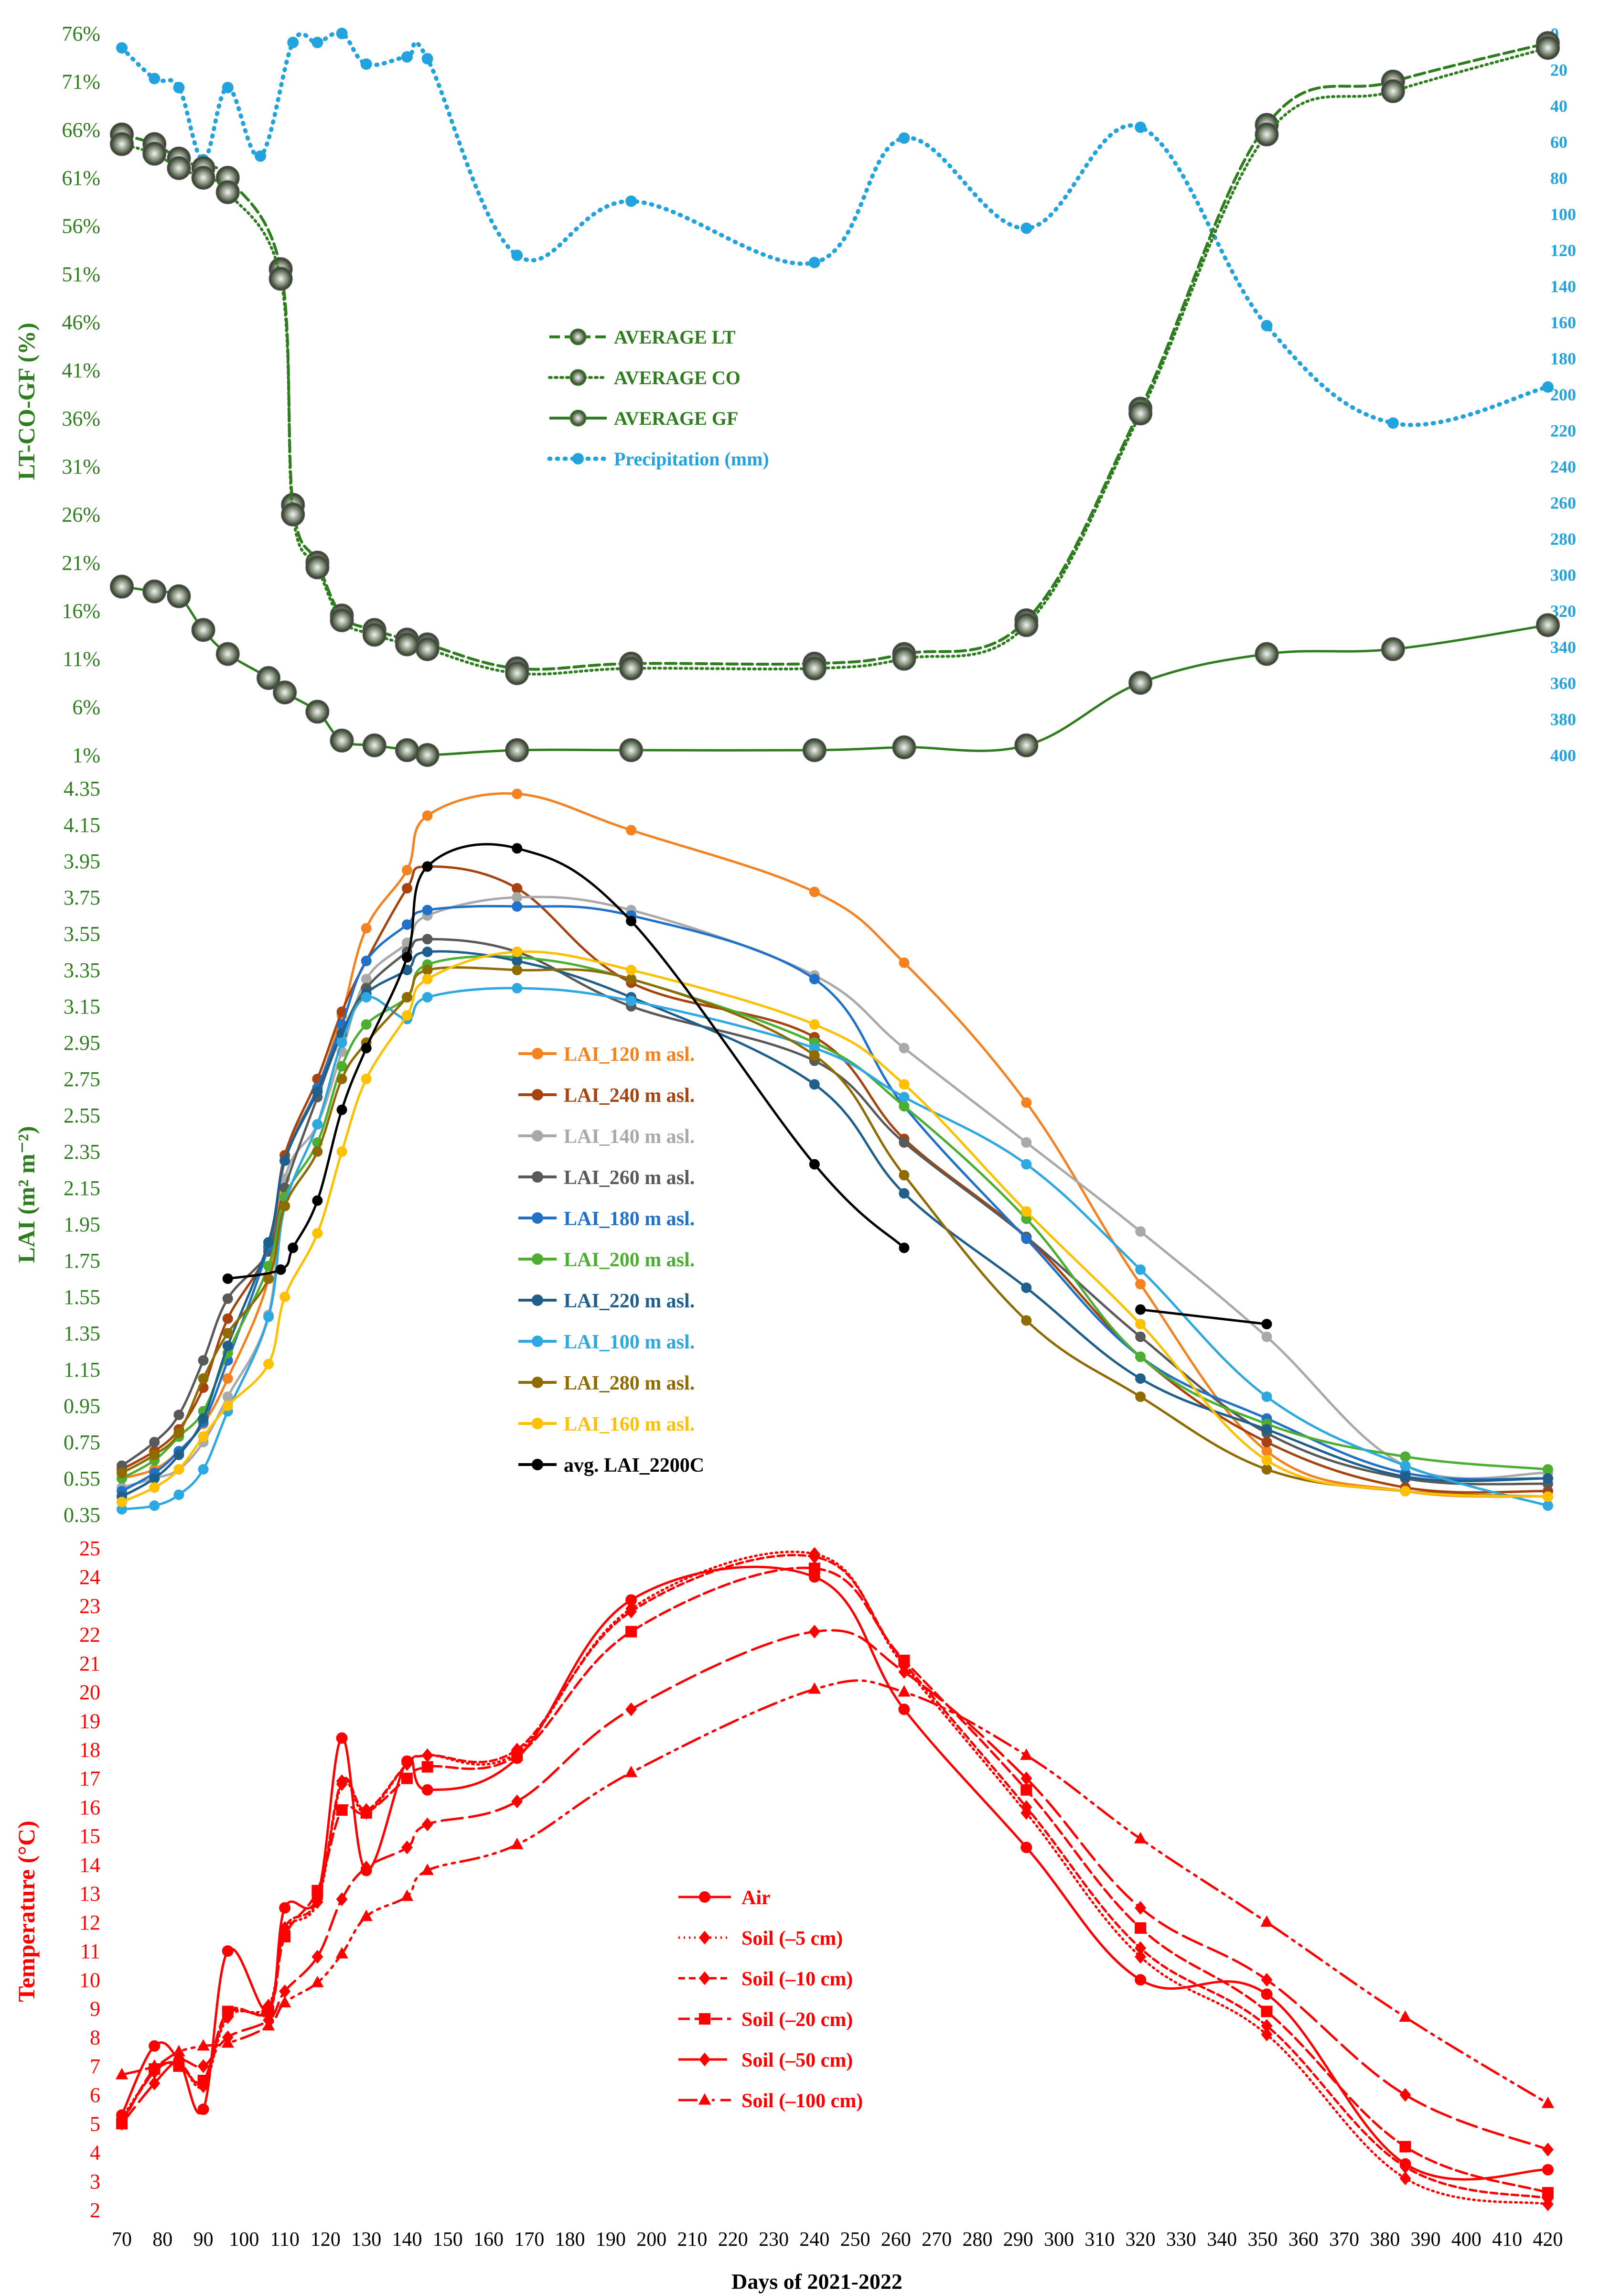 The image size is (1599, 2296). Describe the element at coordinates (704, 1978) in the screenshot. I see `temperature-legend-marker` at that location.